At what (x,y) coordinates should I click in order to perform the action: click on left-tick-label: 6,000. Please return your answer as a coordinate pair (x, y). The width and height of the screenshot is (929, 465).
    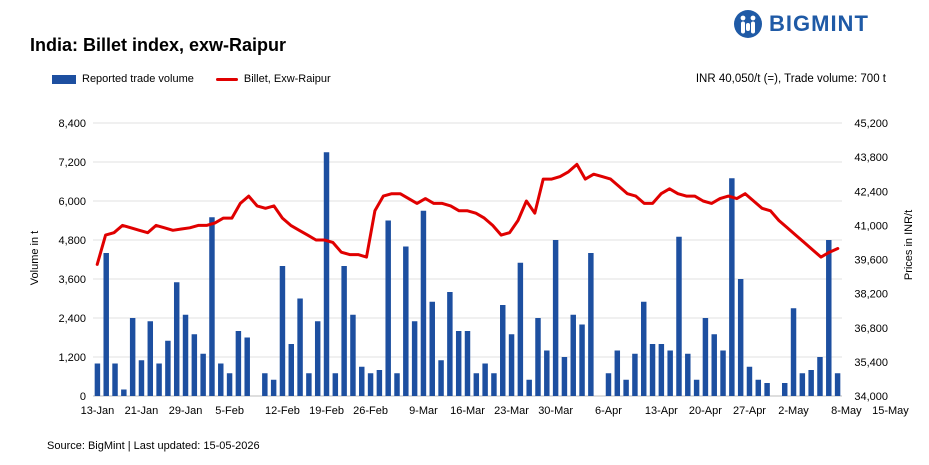
    Looking at the image, I should click on (72, 202).